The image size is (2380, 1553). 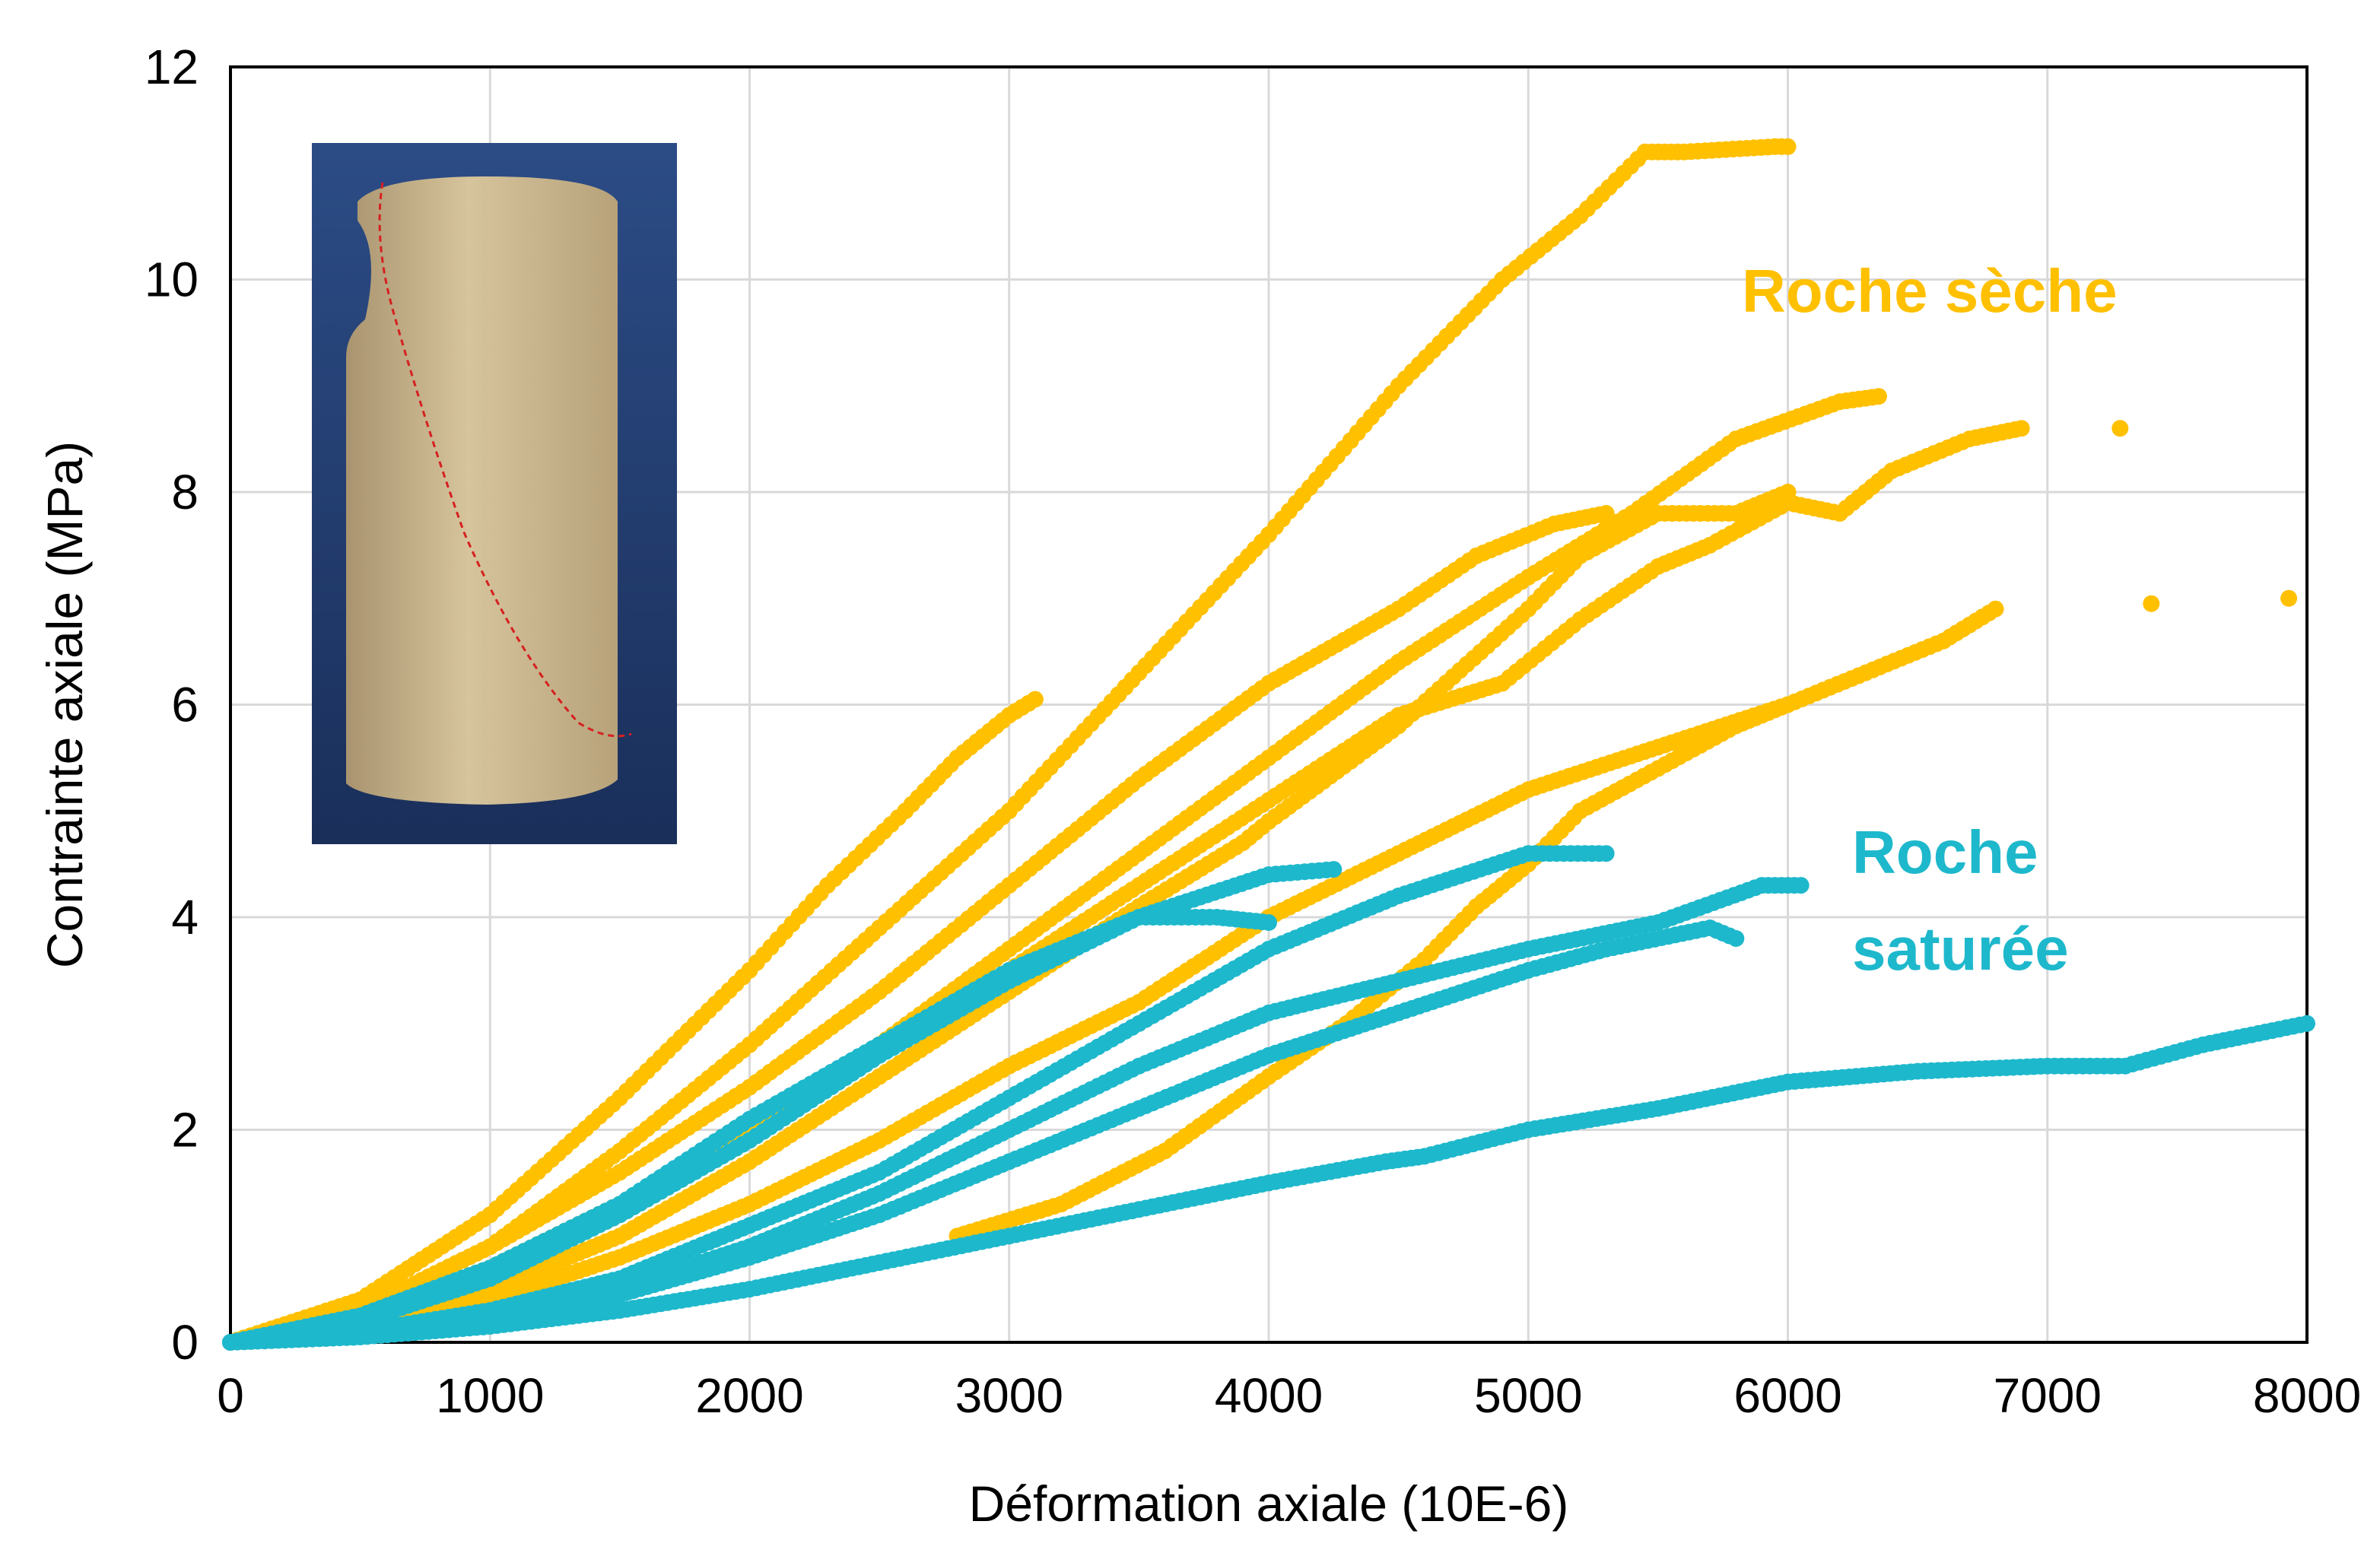 I want to click on series-annotations: Roche sèche Roche saturée, so click(x=1930, y=620).